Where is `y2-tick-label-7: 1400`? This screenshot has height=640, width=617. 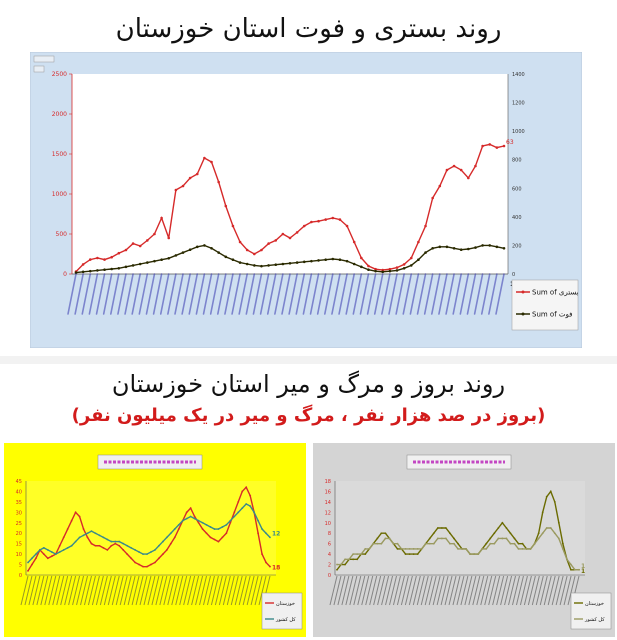
y2-tick-label-7: 1400 is located at coordinates (518, 75).